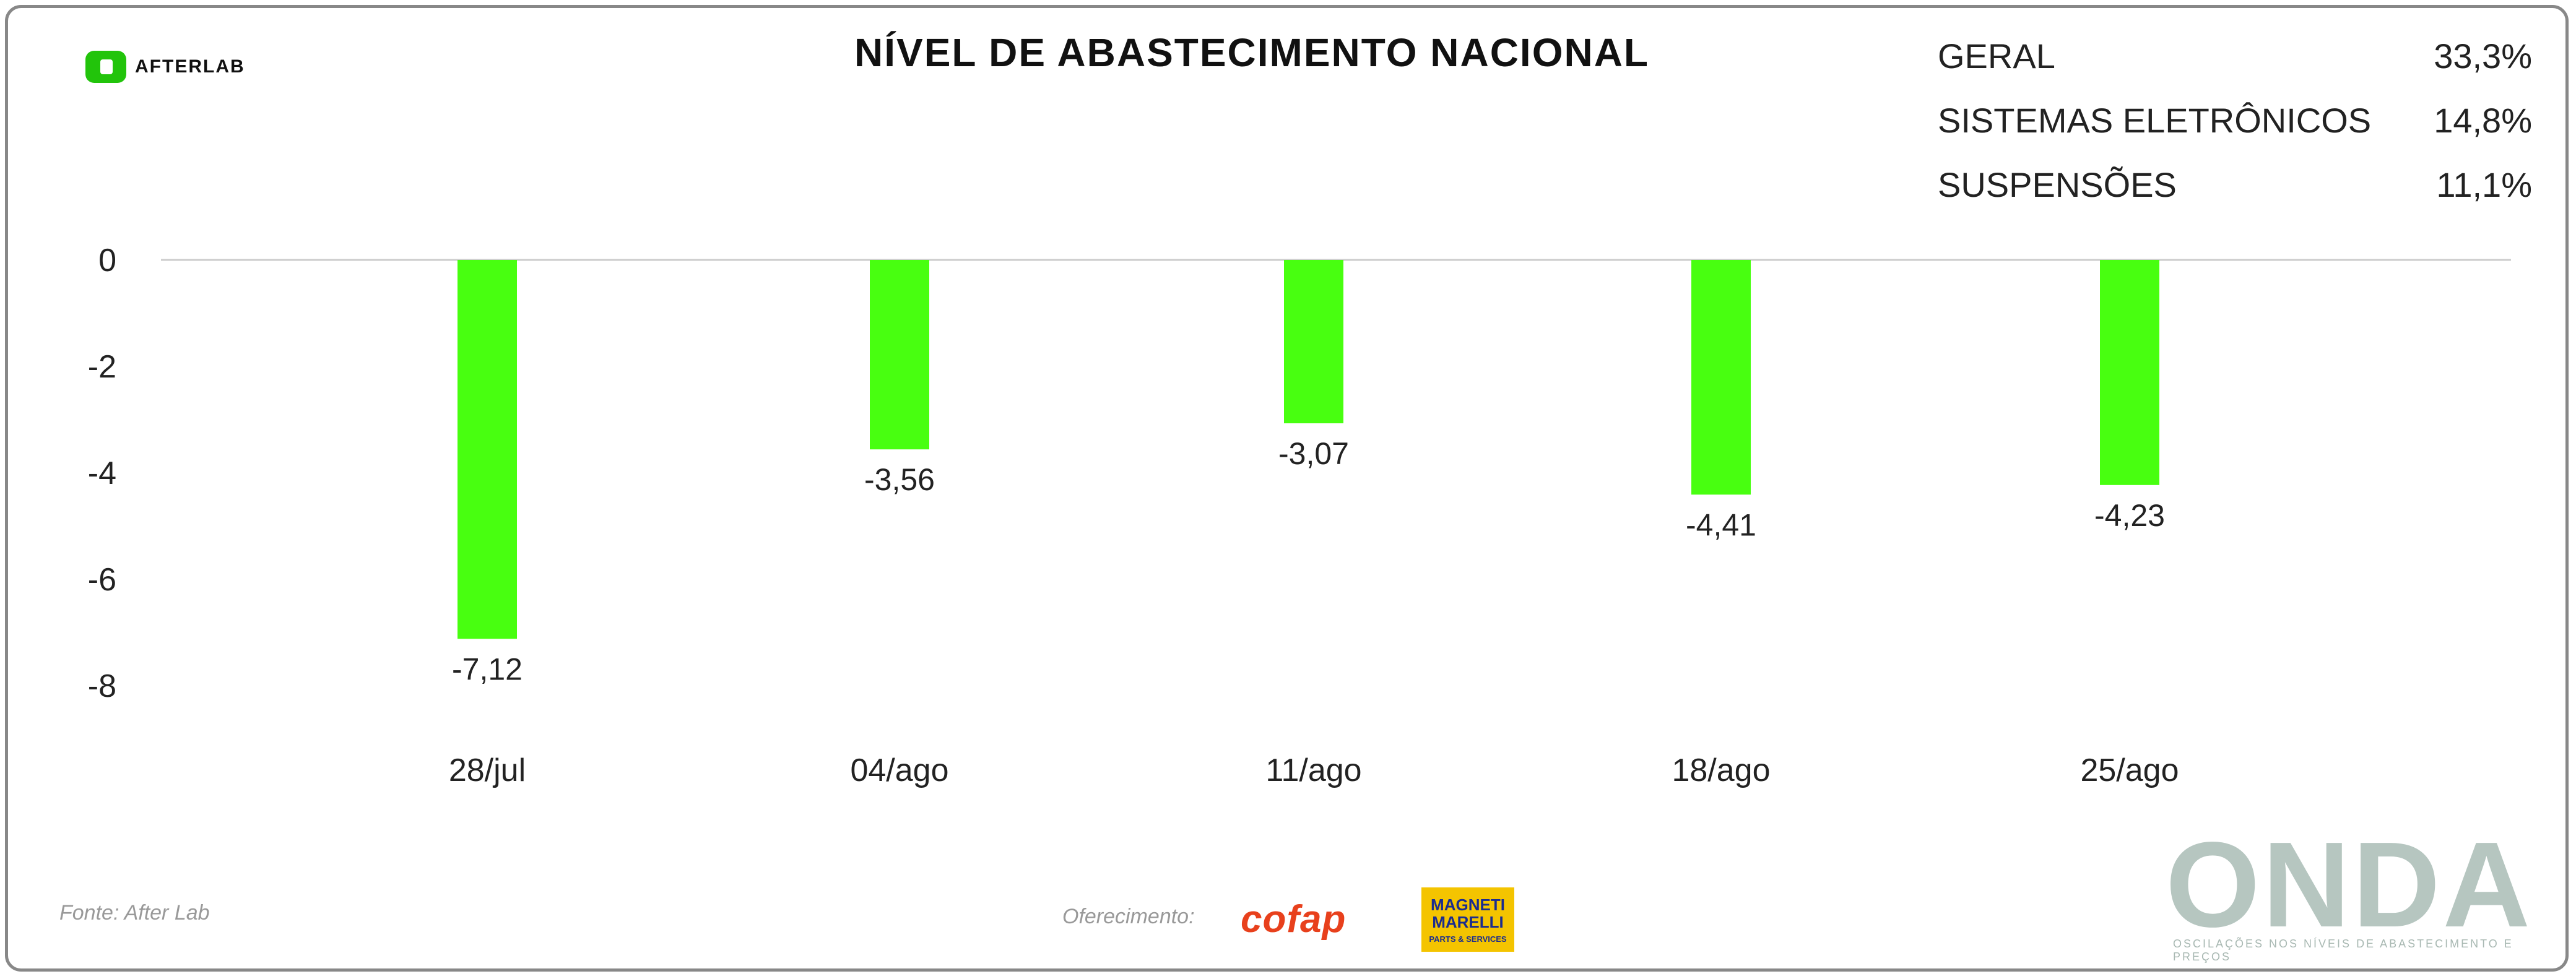  I want to click on magneti-marelli-logo: MAGNETI MARELLI PARTS & SERVICES, so click(1467, 919).